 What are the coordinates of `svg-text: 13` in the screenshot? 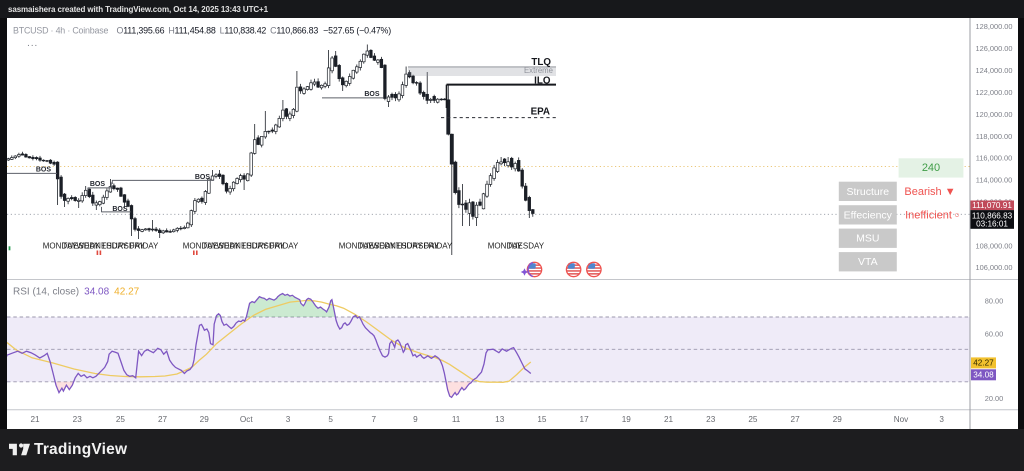 It's located at (500, 419).